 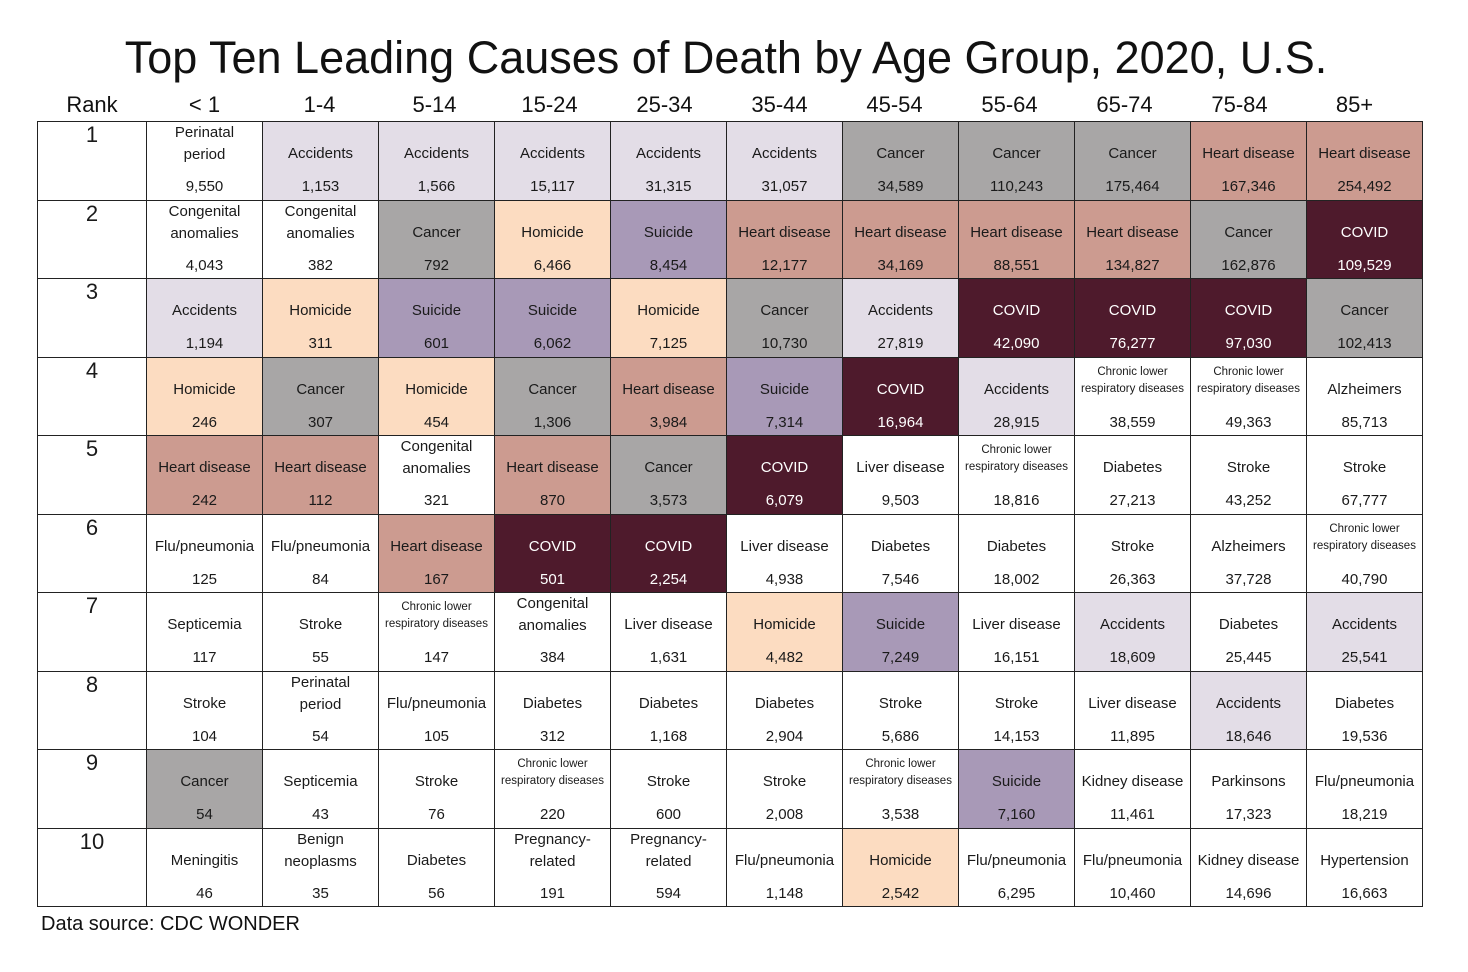 What do you see at coordinates (1248, 161) in the screenshot?
I see `cause-cell: Heart disease 167,346` at bounding box center [1248, 161].